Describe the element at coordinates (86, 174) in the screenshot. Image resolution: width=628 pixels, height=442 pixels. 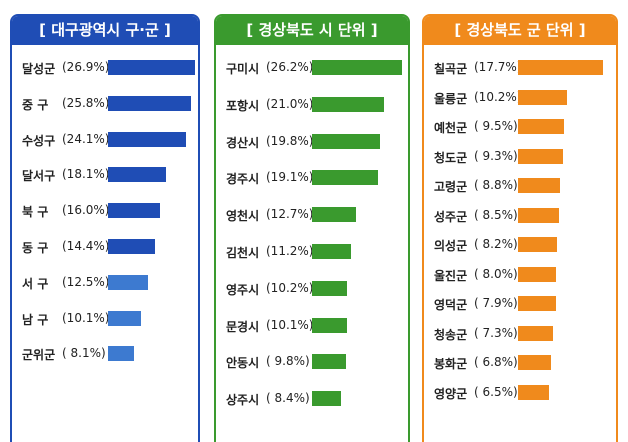
I see `value-label: (18.1%)` at that location.